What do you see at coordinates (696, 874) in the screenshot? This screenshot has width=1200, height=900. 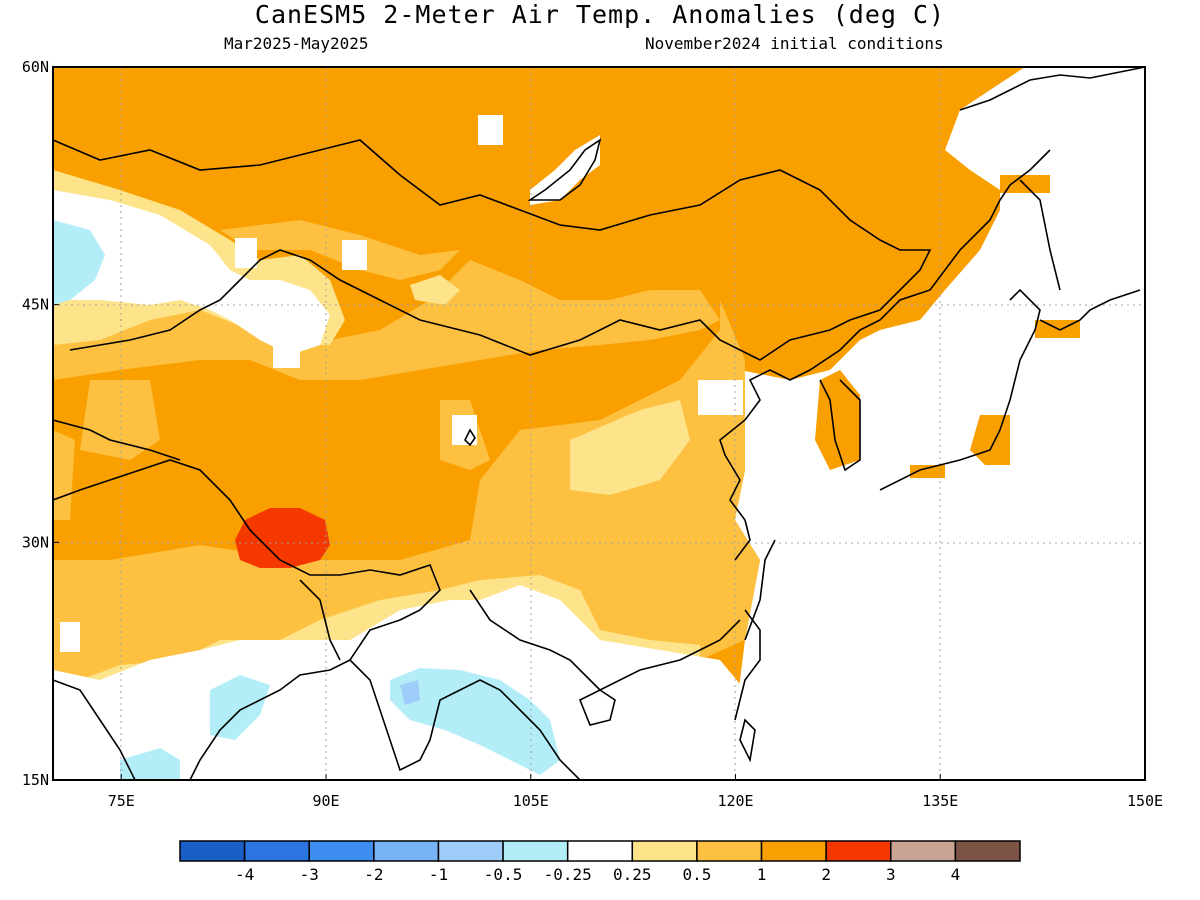 I see `colorbar-label: 0.5` at bounding box center [696, 874].